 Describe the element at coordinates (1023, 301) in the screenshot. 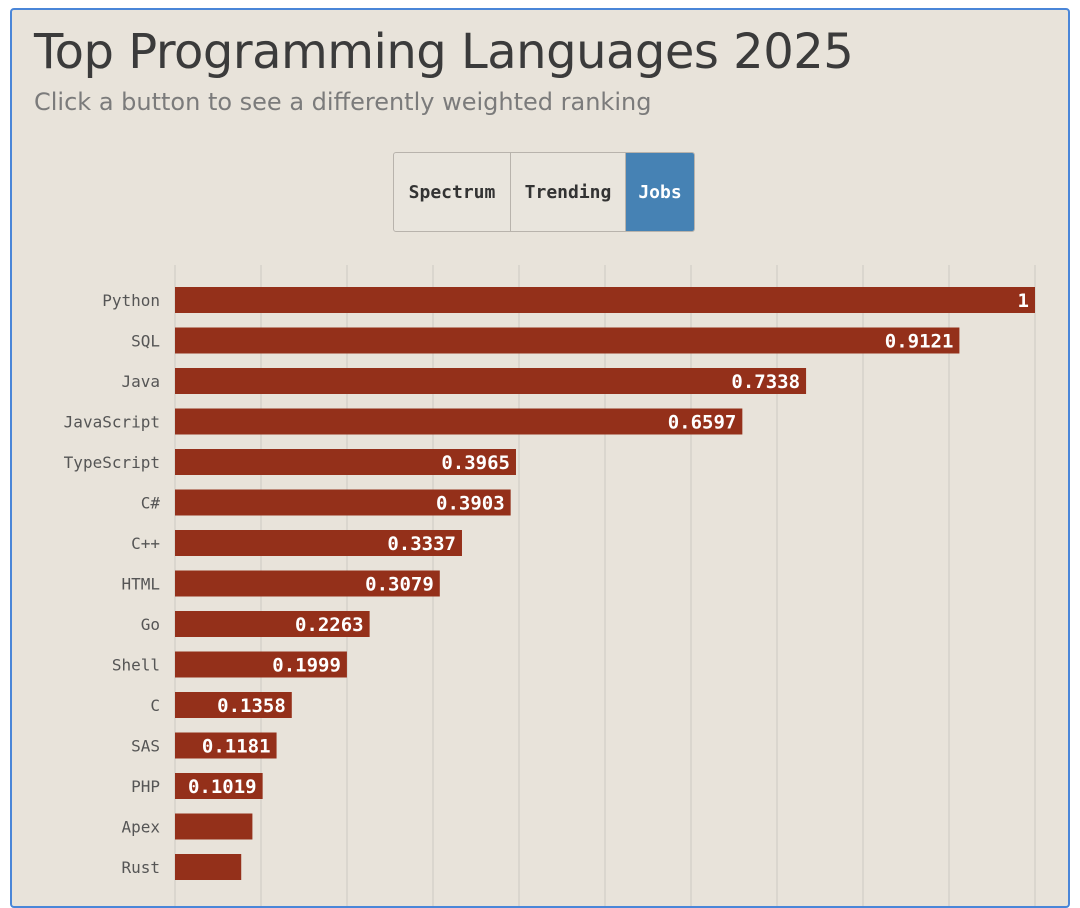

I see `value-label: 1` at that location.